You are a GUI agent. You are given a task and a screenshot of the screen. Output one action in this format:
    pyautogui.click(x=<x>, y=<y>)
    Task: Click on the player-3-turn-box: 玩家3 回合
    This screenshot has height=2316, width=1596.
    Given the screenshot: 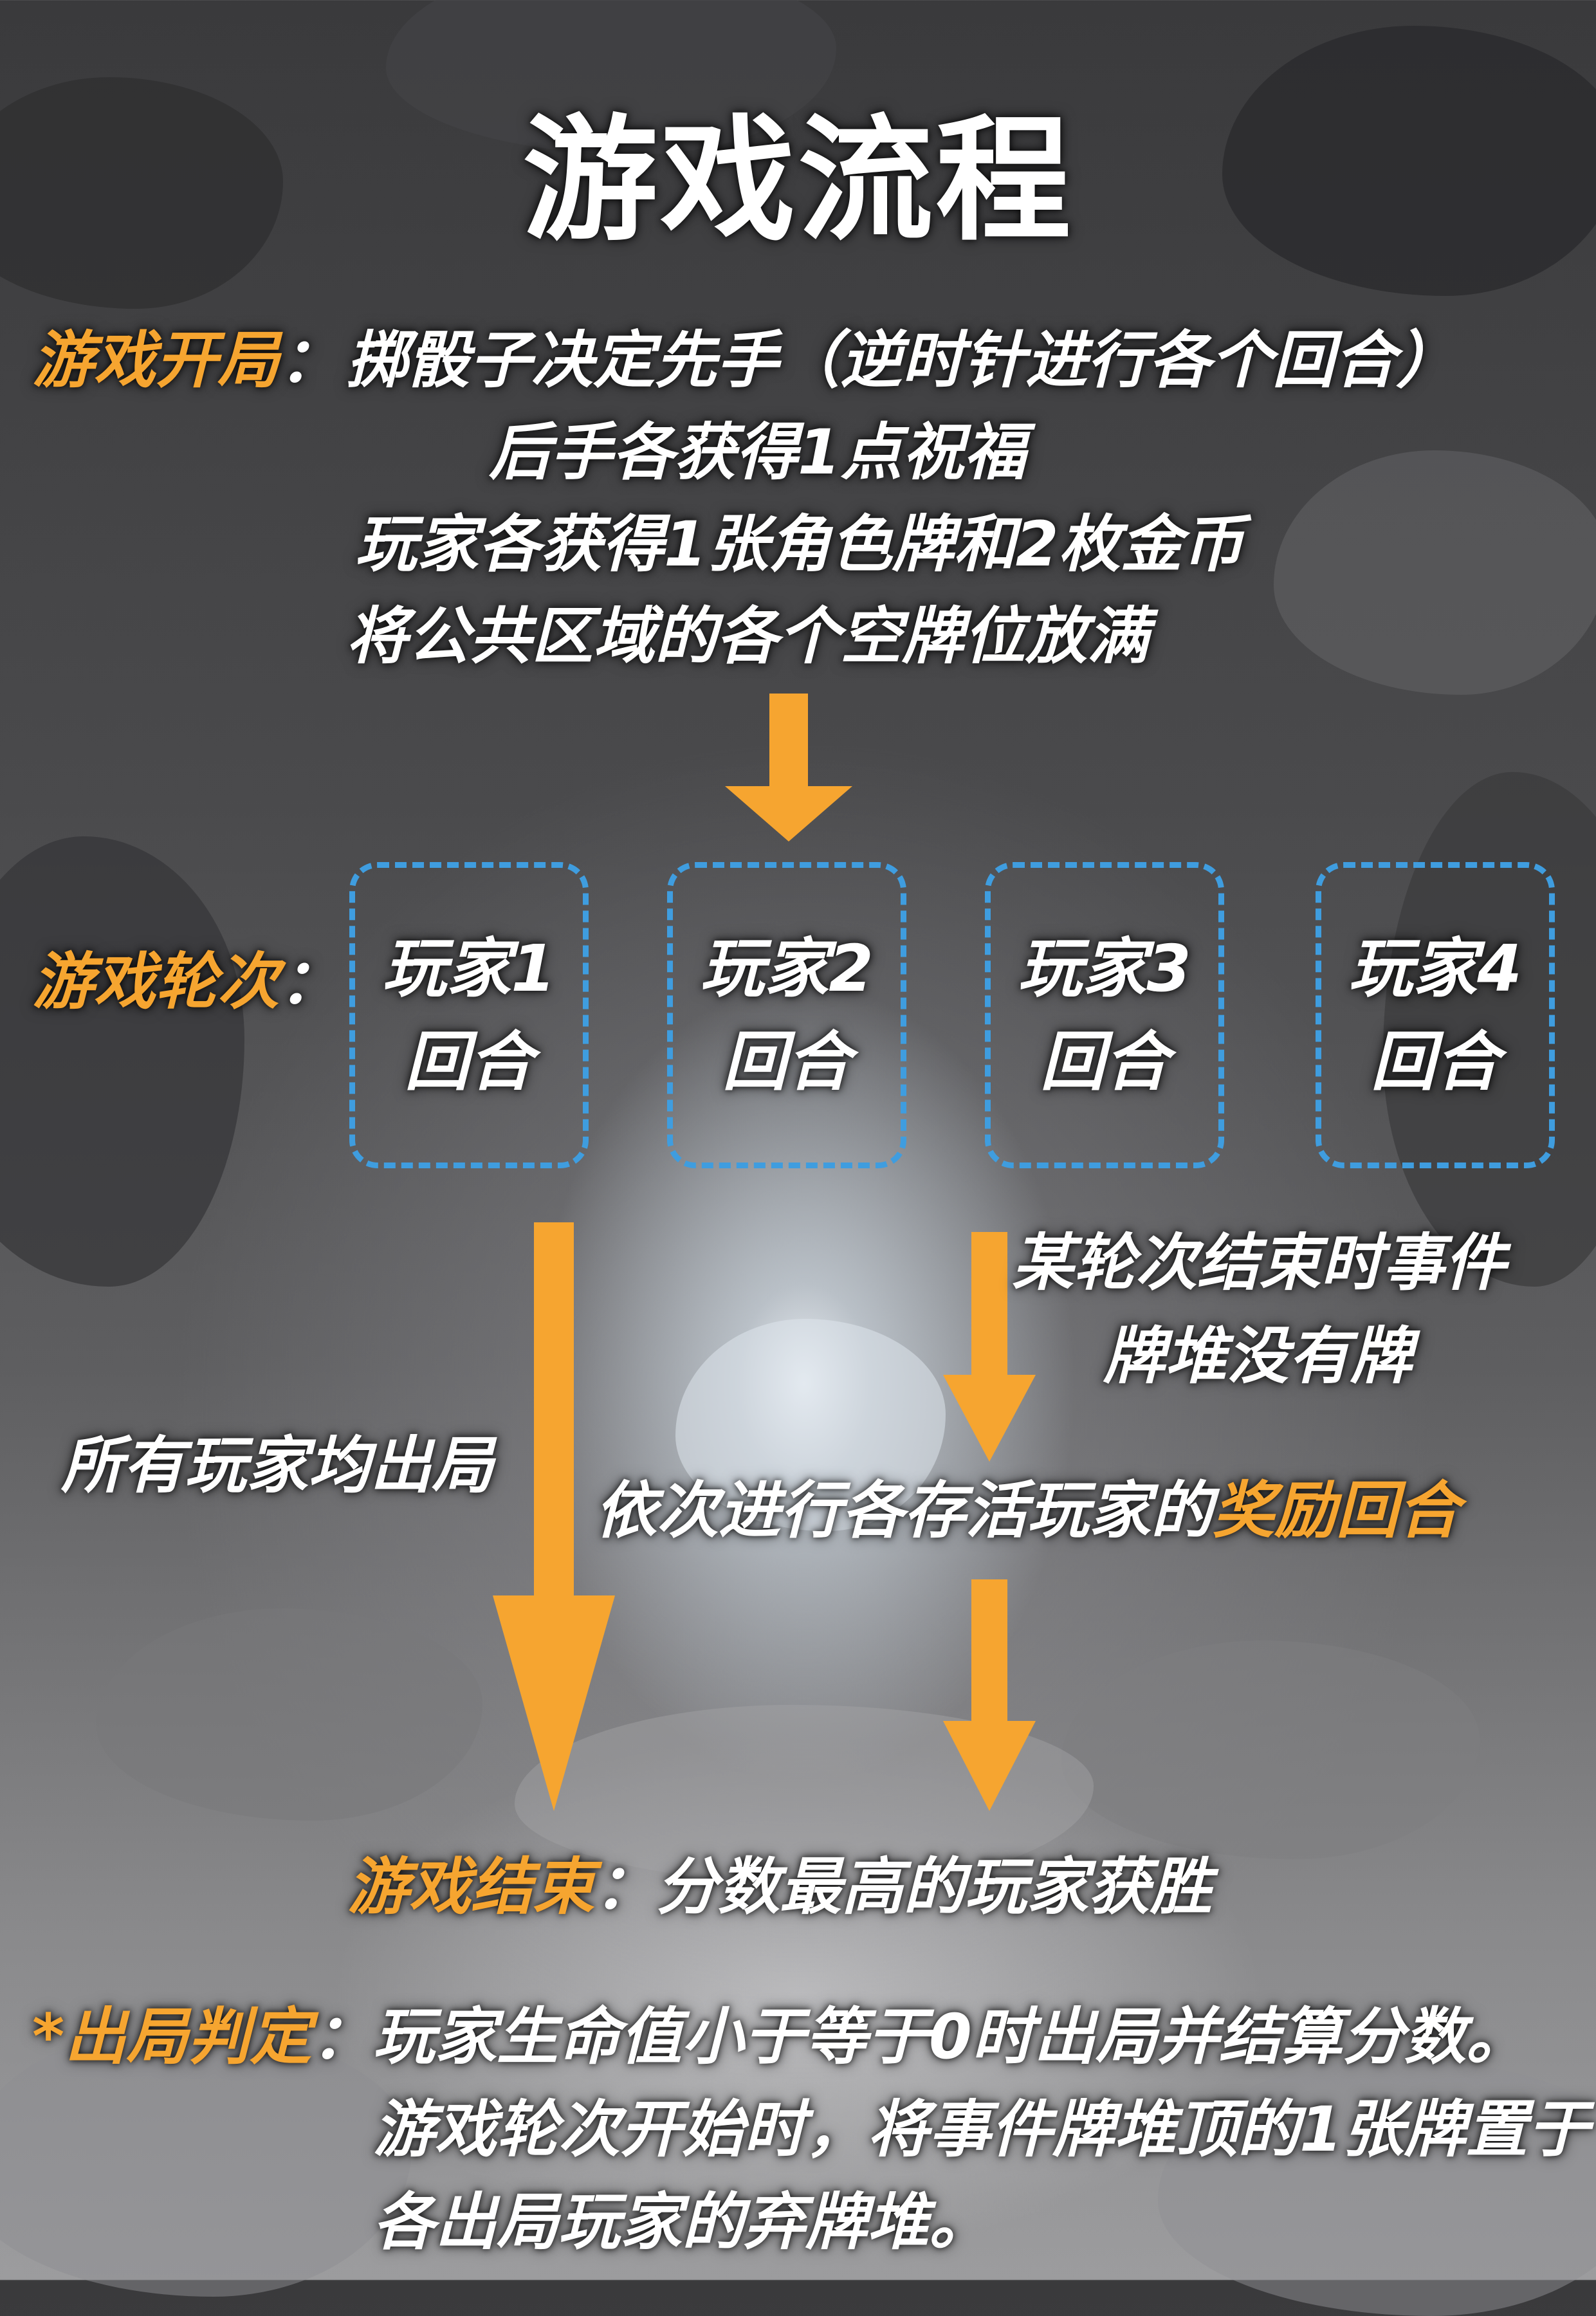 What is the action you would take?
    pyautogui.click(x=1104, y=1015)
    